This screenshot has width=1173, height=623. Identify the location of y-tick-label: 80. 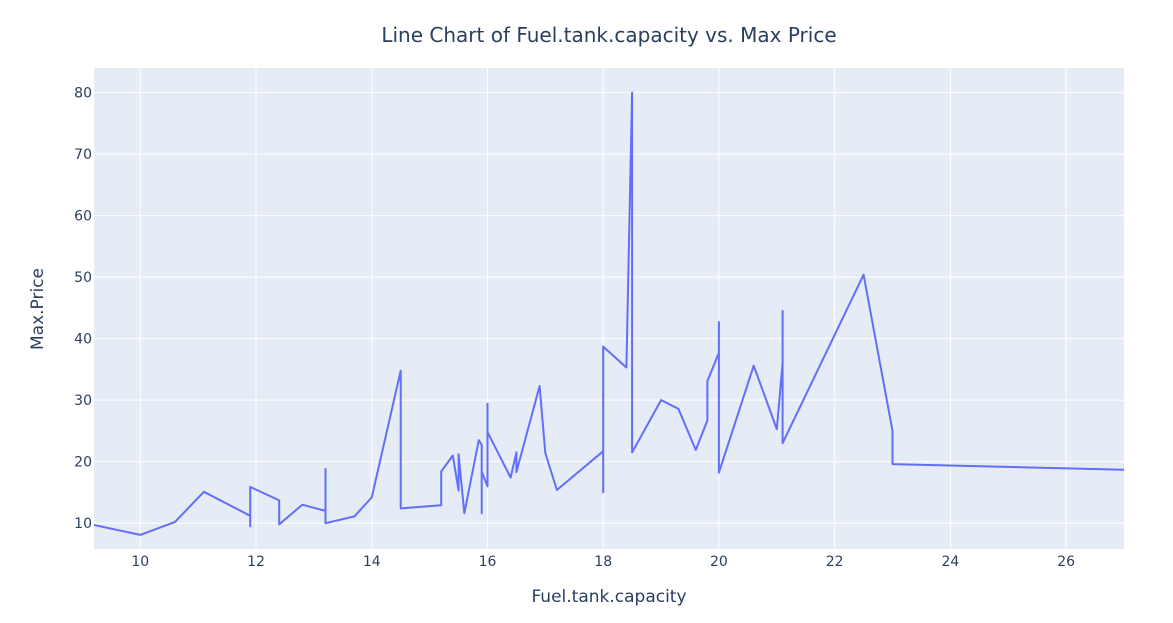
(83, 94).